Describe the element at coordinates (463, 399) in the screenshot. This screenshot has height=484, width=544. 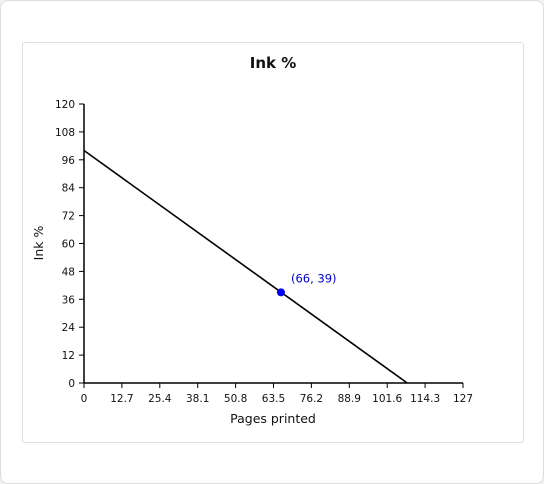
I see `x-tick-label: 127` at that location.